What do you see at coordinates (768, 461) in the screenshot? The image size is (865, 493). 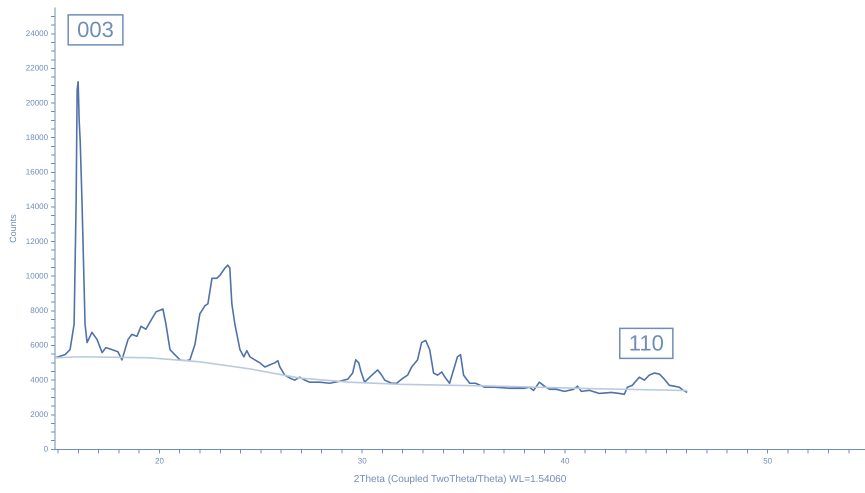 I see `x-tick-label: 50` at bounding box center [768, 461].